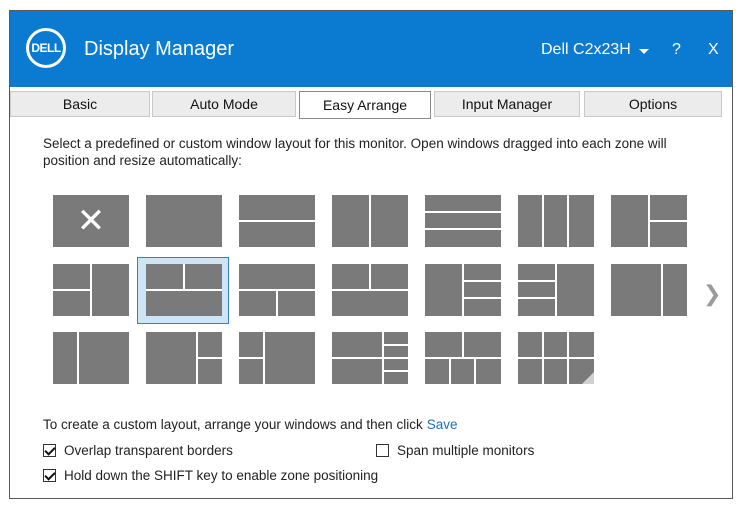 The width and height of the screenshot is (742, 508). Describe the element at coordinates (507, 104) in the screenshot. I see `tab-input-manager: Input Manager` at that location.